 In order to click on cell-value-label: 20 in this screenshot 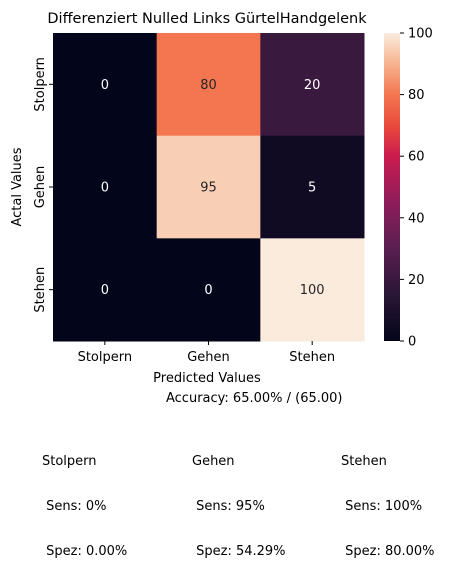, I will do `click(312, 85)`.